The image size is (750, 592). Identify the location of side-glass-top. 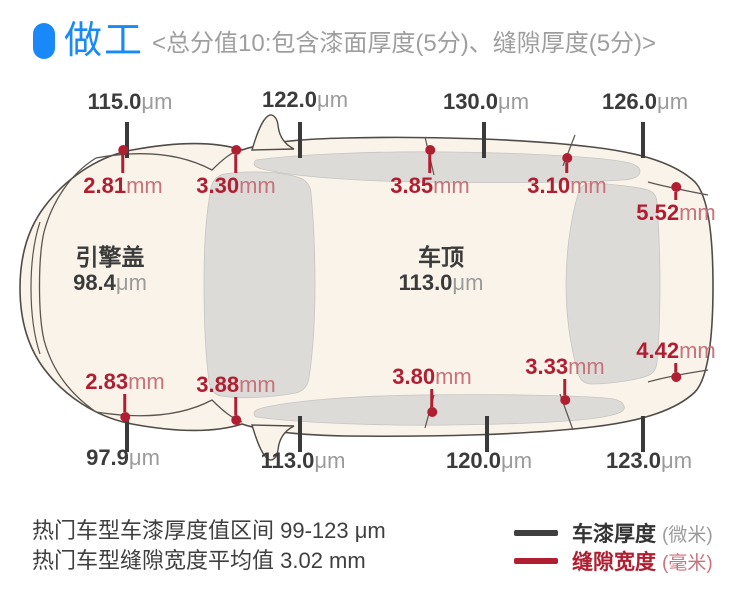
(447, 167).